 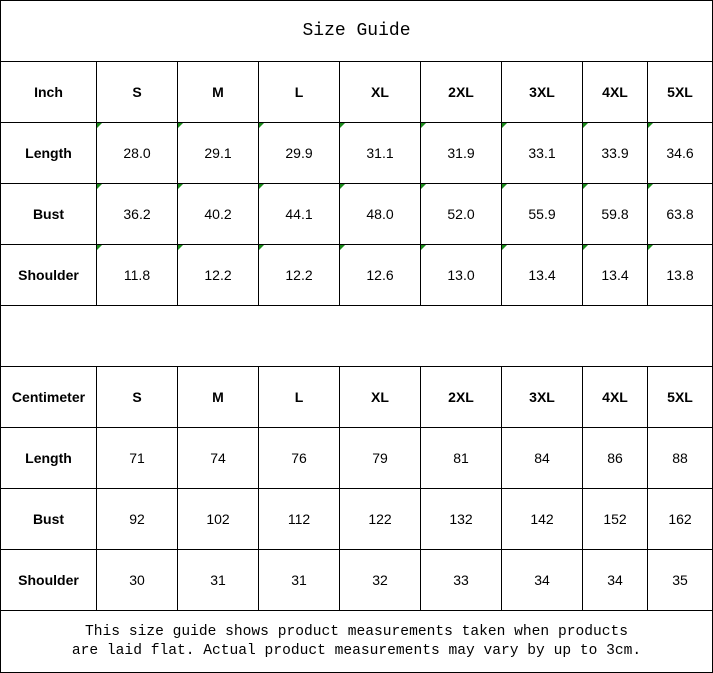 I want to click on measurement-cell: 55.9, so click(x=542, y=214).